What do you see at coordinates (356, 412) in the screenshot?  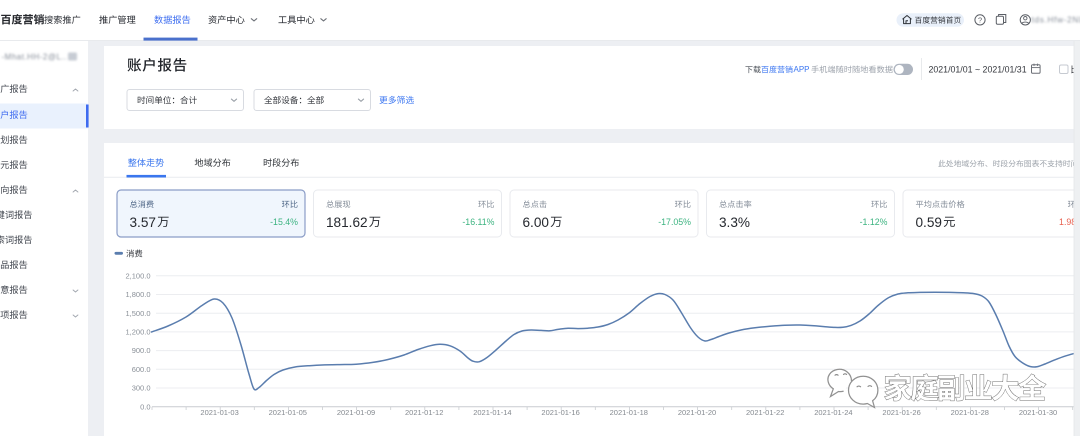 I see `svg-text: 2021-01-09` at bounding box center [356, 412].